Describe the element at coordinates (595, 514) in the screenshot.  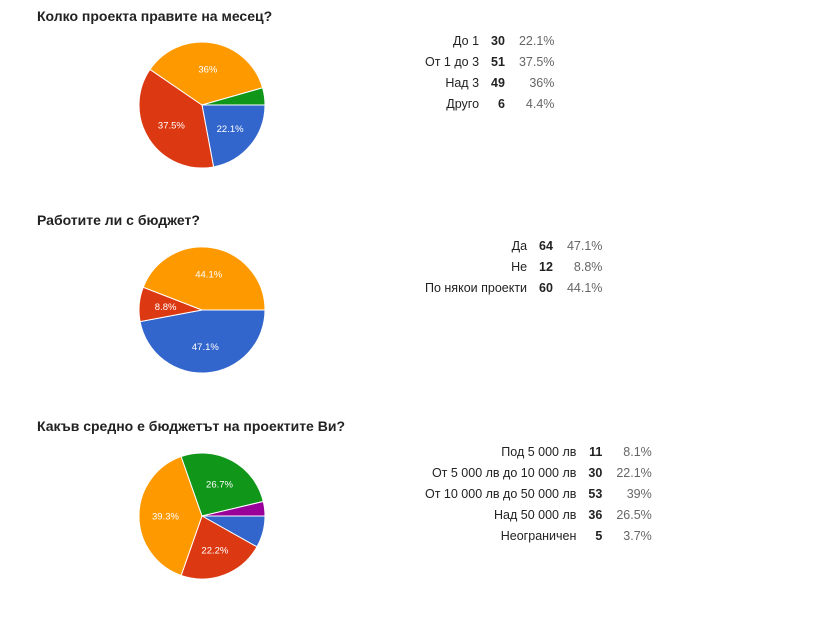
I see `option-count: 36` at that location.